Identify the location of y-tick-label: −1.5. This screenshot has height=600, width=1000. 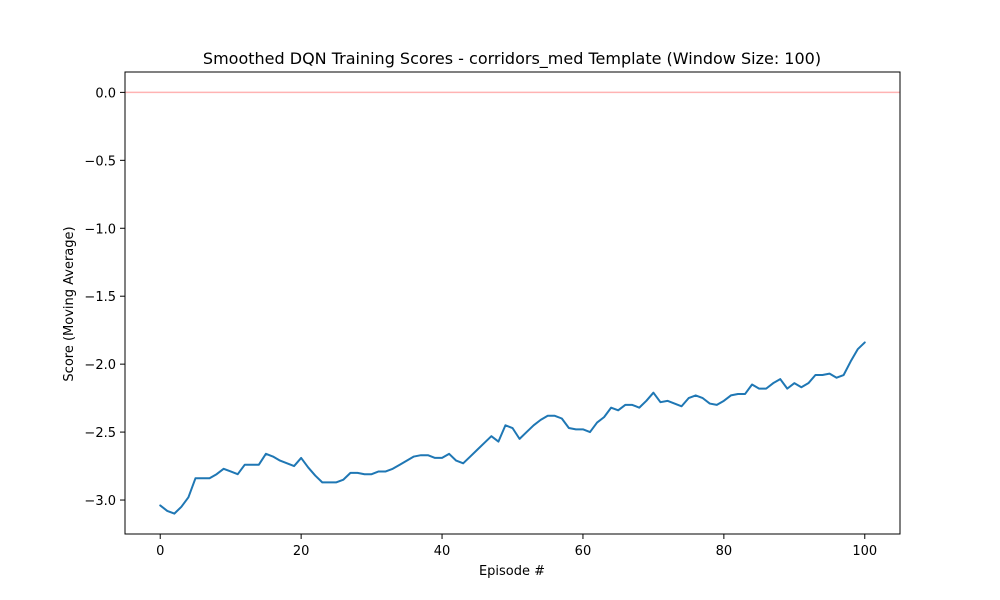
(100, 297).